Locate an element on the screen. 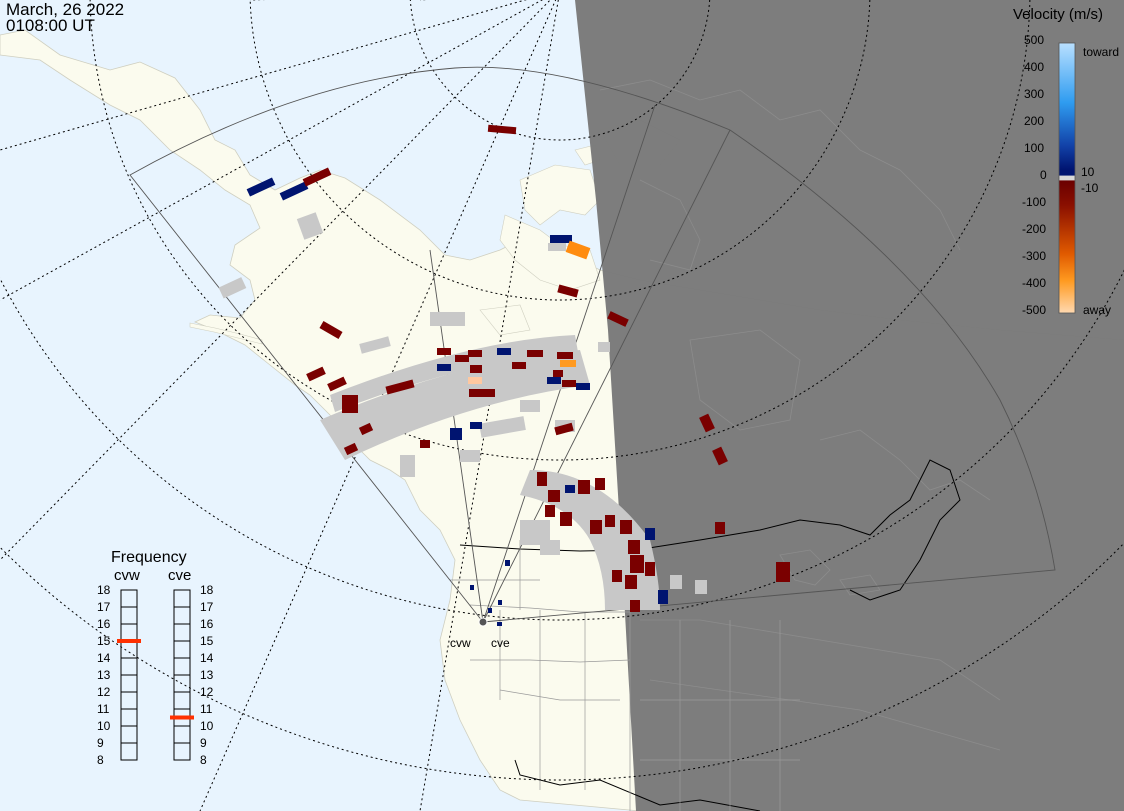  site-label-cve: cve is located at coordinates (500, 643).